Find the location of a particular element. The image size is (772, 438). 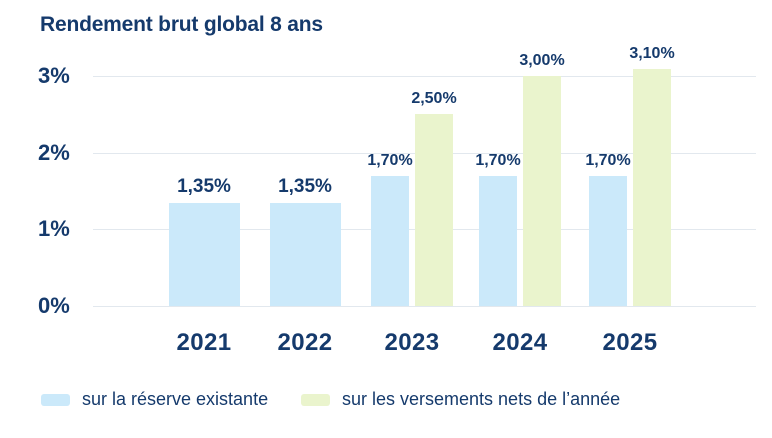

y-axis-label: 1% is located at coordinates (54, 228).